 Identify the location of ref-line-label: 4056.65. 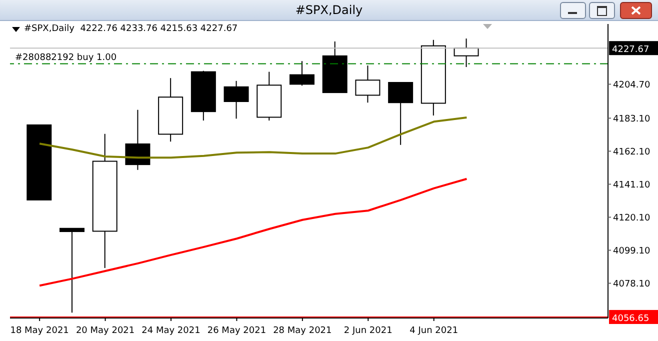
(631, 319).